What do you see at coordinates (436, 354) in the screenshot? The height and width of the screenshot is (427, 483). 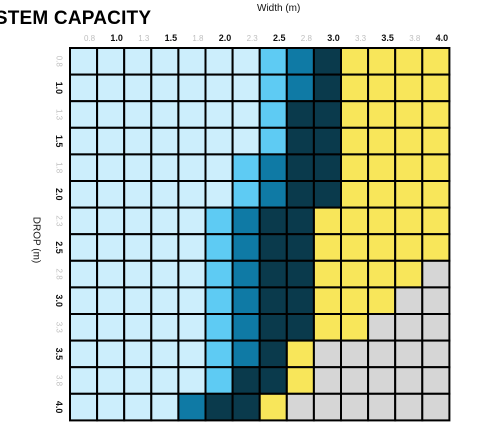 I see `heatmap-cell-r12-c14` at bounding box center [436, 354].